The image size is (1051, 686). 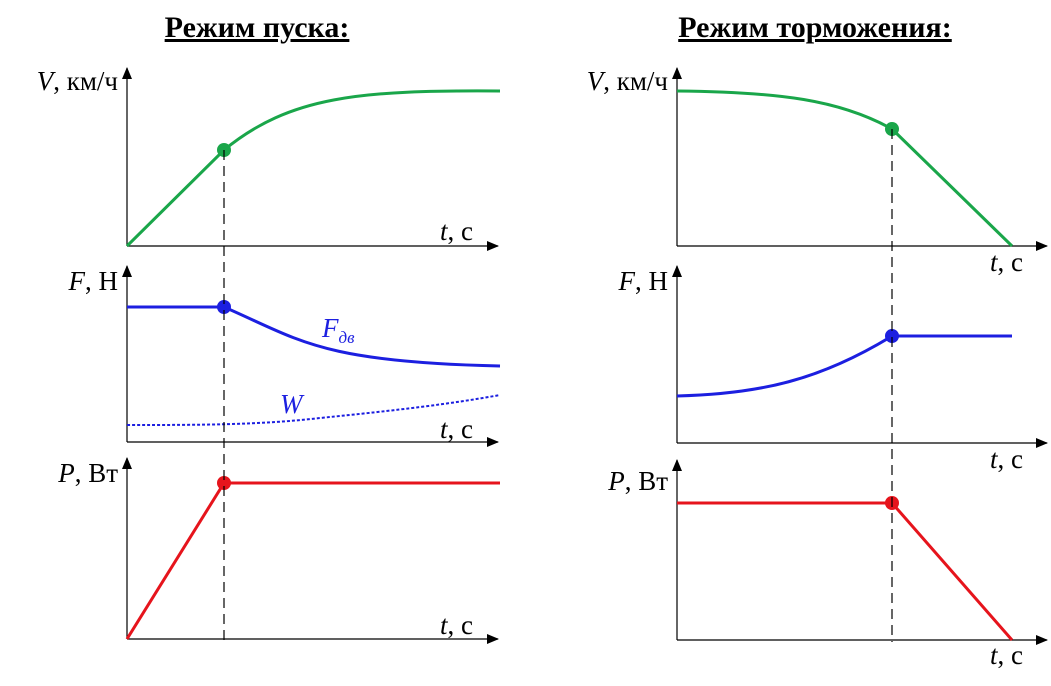 What do you see at coordinates (844, 366) in the screenshot?
I see `braking-force-curve` at bounding box center [844, 366].